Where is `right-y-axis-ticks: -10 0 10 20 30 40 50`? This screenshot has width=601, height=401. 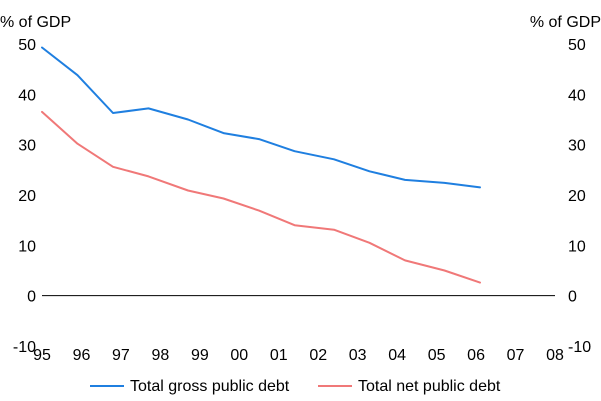
right-y-axis-ticks: -10 0 10 20 30 40 50 is located at coordinates (579, 196).